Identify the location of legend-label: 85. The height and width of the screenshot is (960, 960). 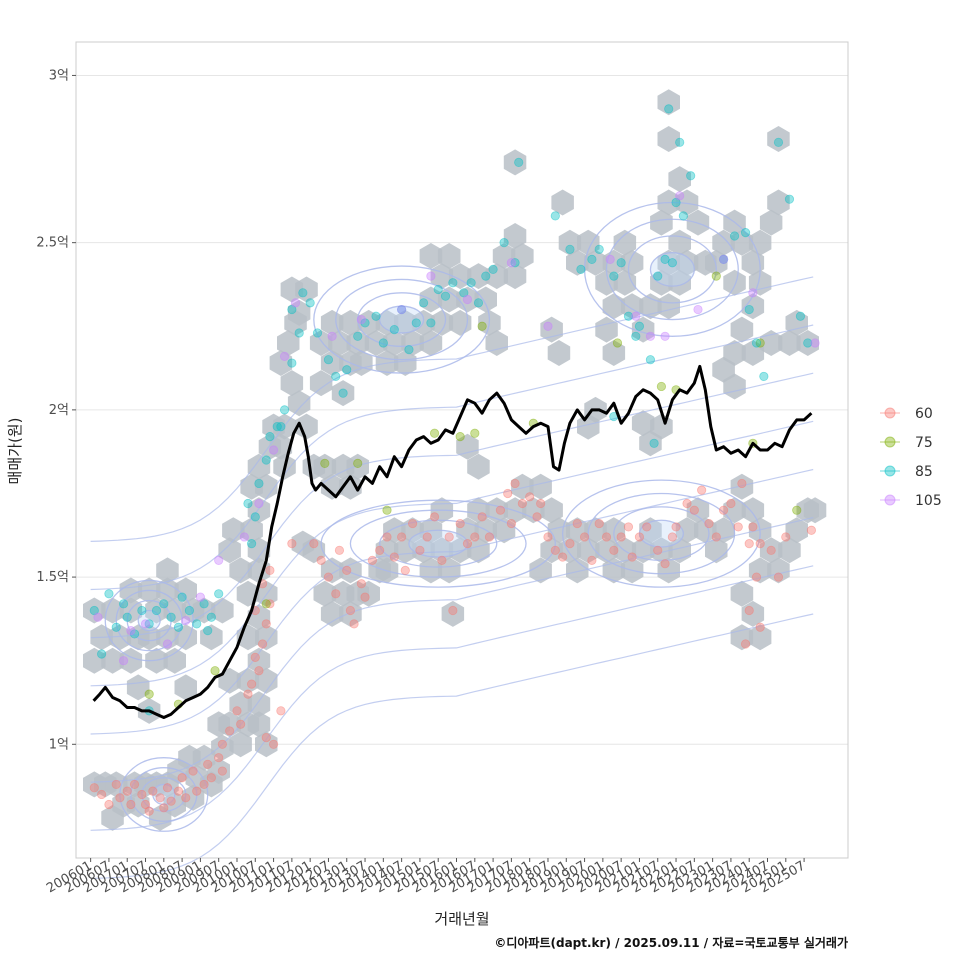
(924, 472).